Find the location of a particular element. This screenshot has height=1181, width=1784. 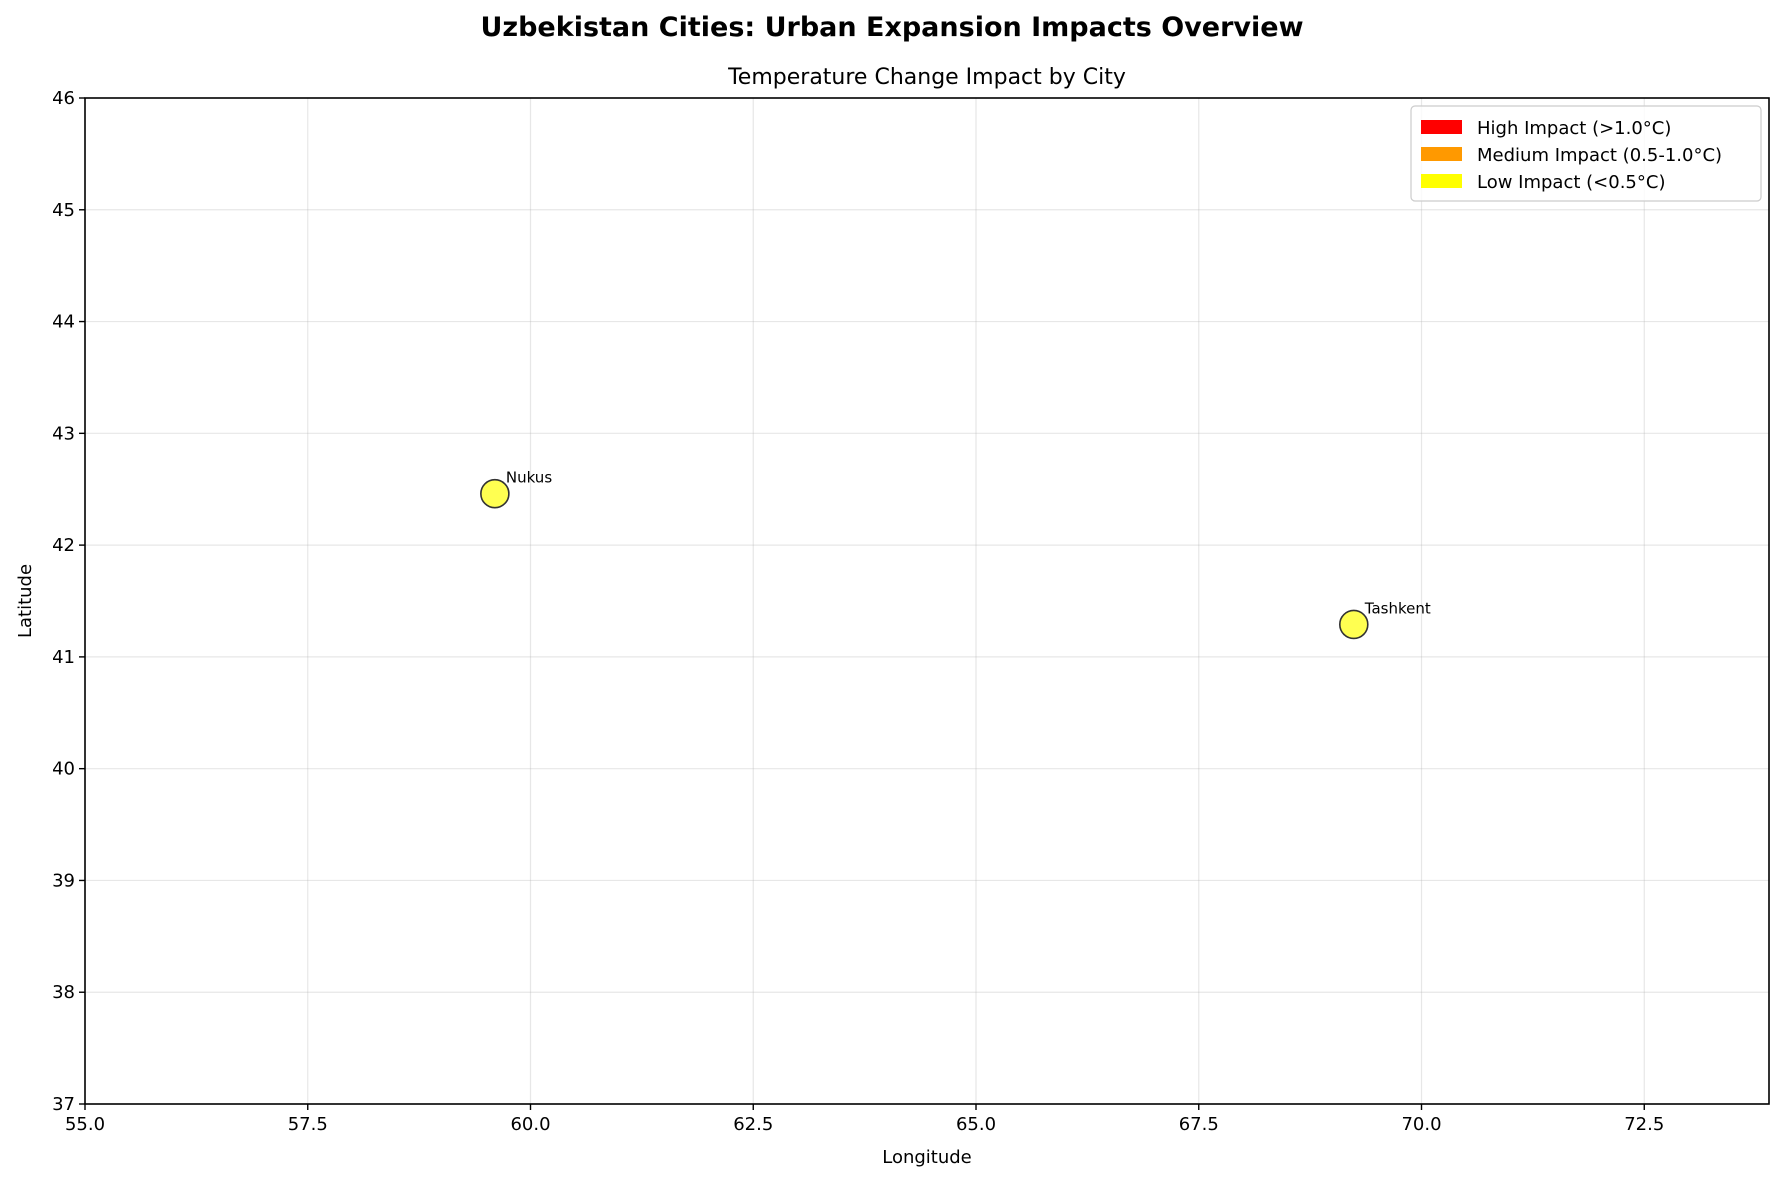

x-tick-label: 60.0 is located at coordinates (530, 1124).